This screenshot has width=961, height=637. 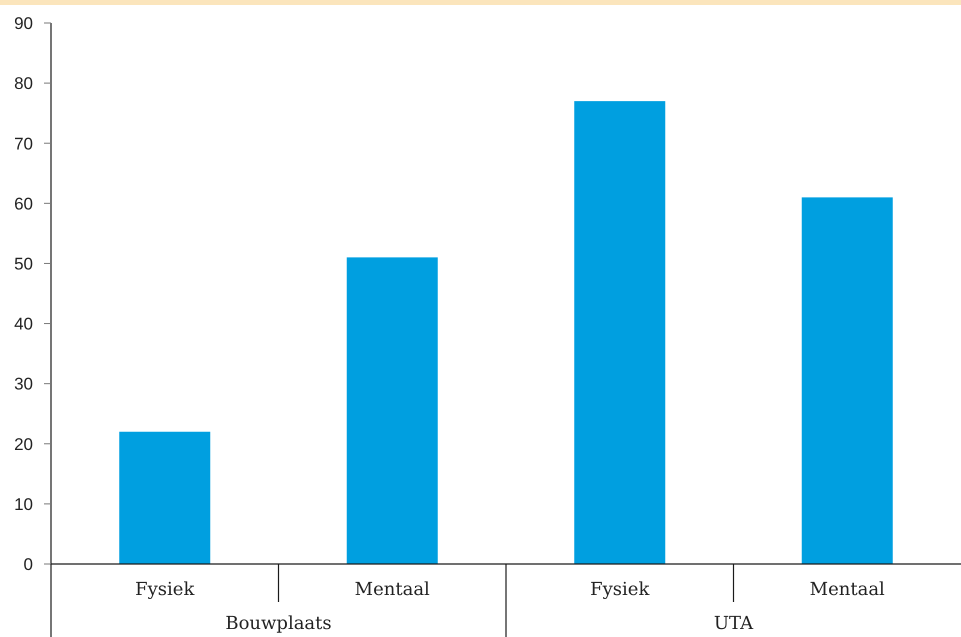 What do you see at coordinates (278, 623) in the screenshot?
I see `text: Bouwplaats` at bounding box center [278, 623].